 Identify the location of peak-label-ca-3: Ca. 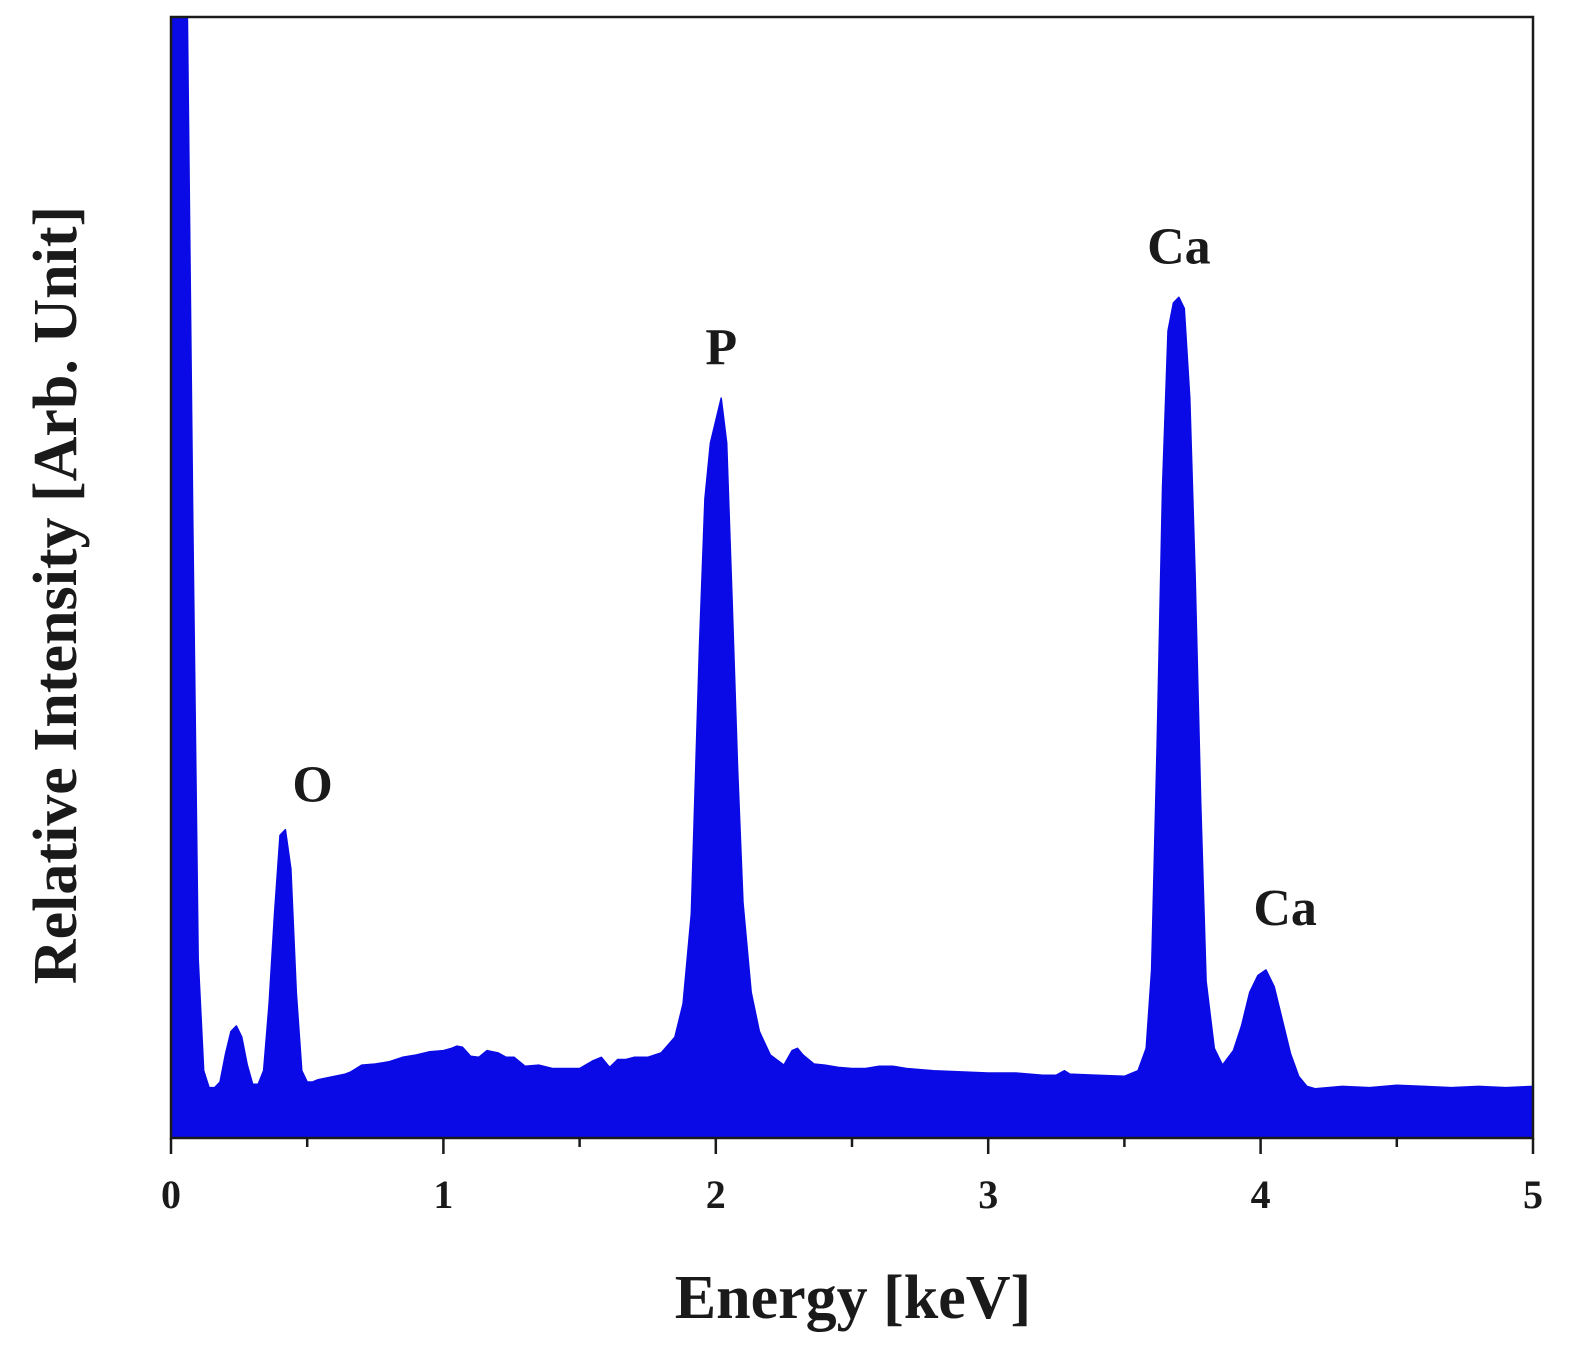
(1285, 908).